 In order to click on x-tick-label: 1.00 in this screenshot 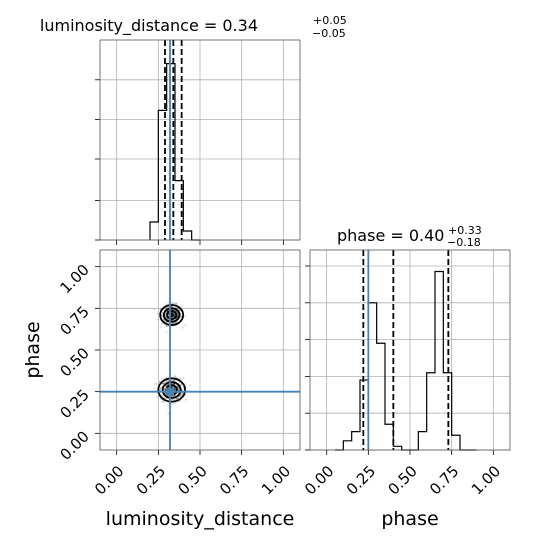, I will do `click(276, 480)`.